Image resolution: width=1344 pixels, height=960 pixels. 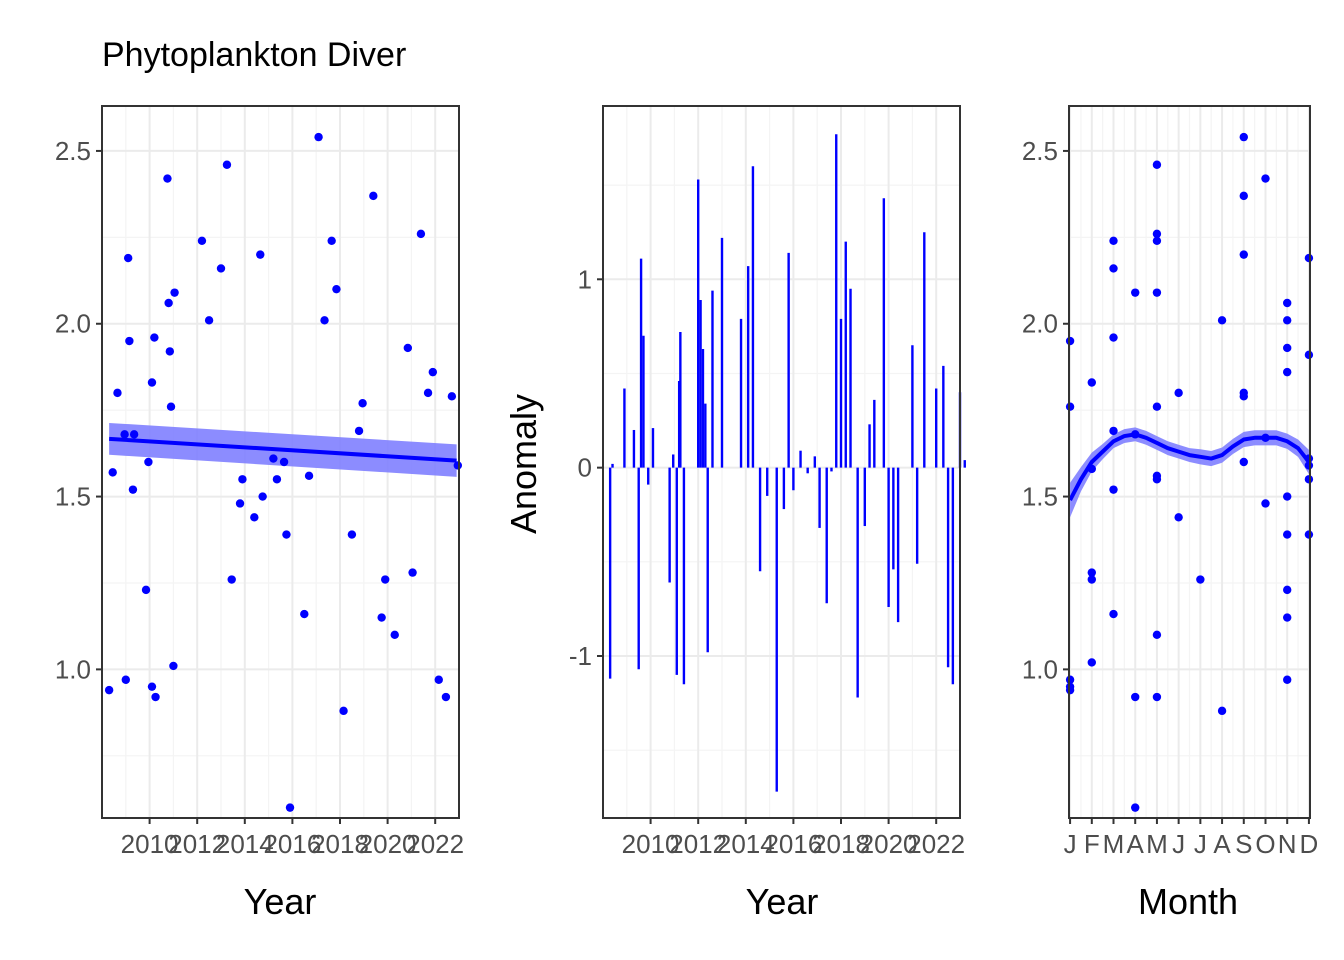 I want to click on smooth-line, so click(x=1189, y=466).